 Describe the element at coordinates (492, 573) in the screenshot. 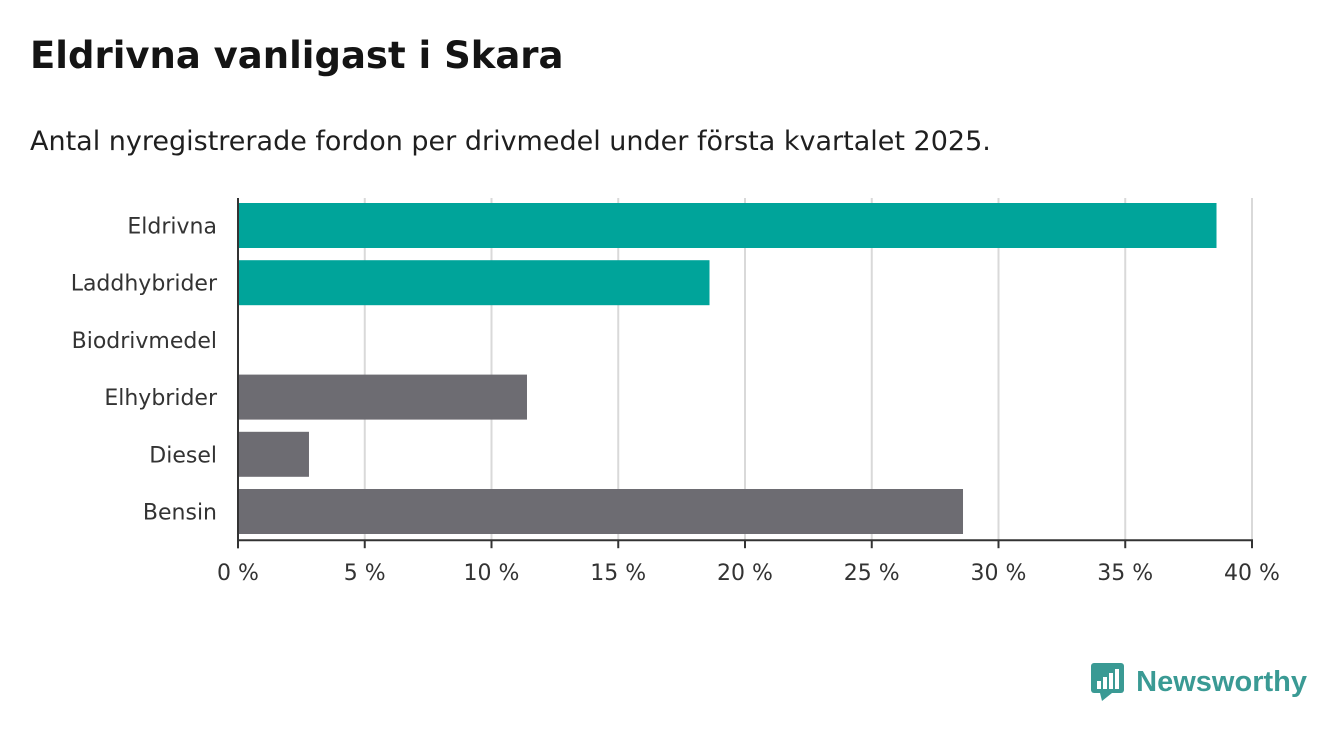

I see `x-tick-label: 10 %` at that location.